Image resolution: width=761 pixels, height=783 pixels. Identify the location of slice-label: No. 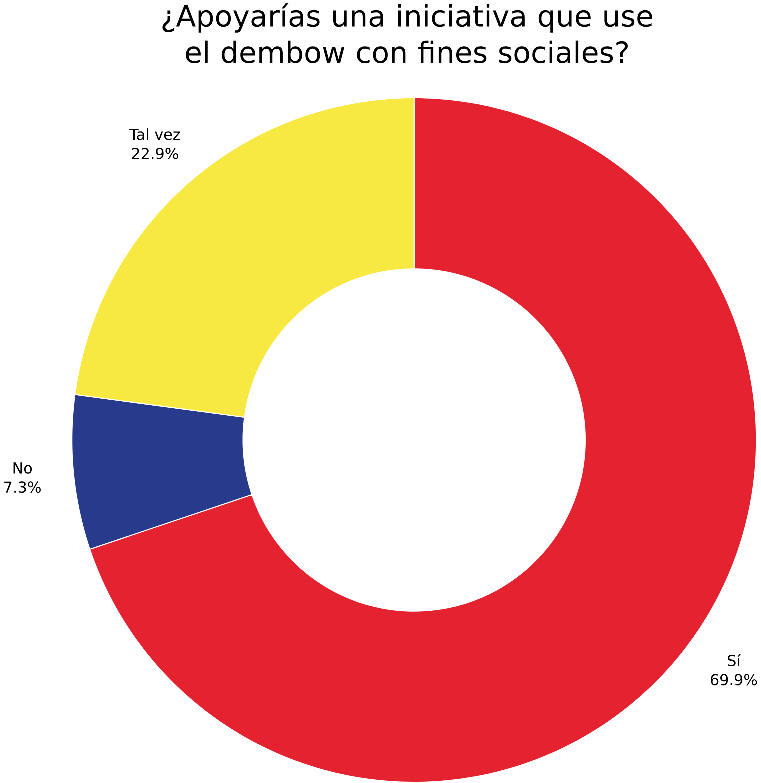
(23, 468).